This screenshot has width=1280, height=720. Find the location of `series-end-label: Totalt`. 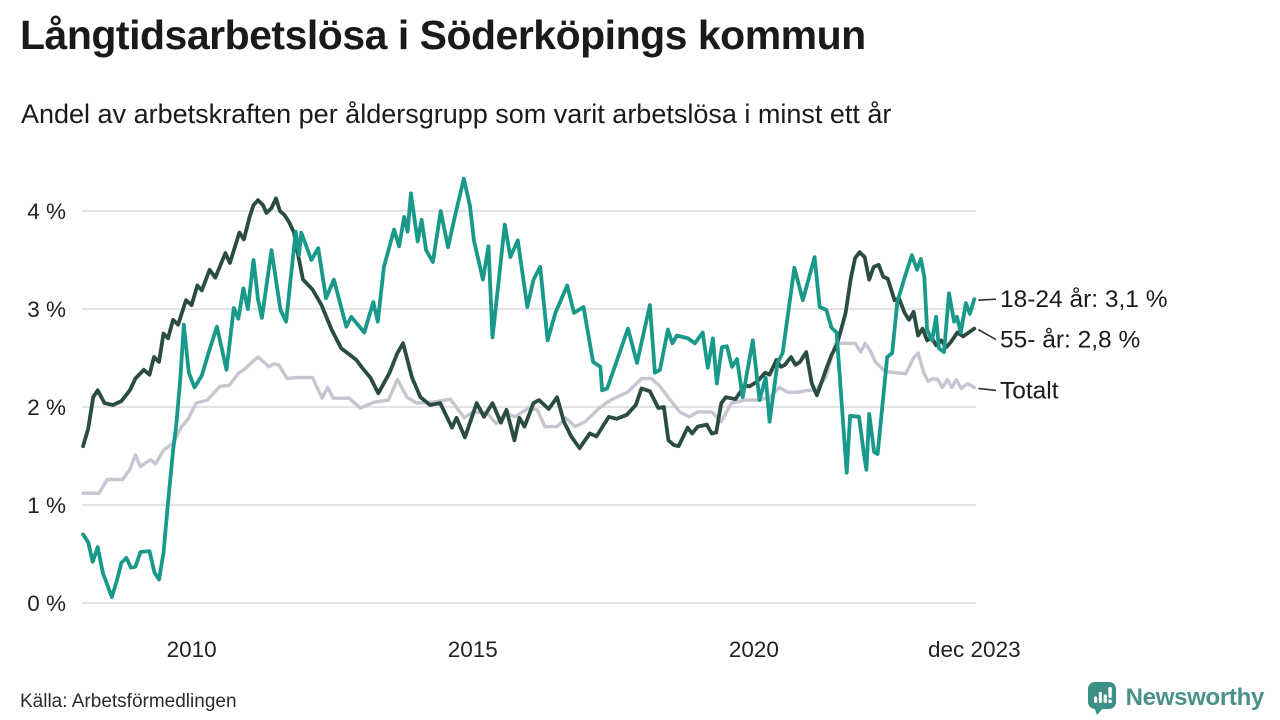

series-end-label: Totalt is located at coordinates (1029, 390).